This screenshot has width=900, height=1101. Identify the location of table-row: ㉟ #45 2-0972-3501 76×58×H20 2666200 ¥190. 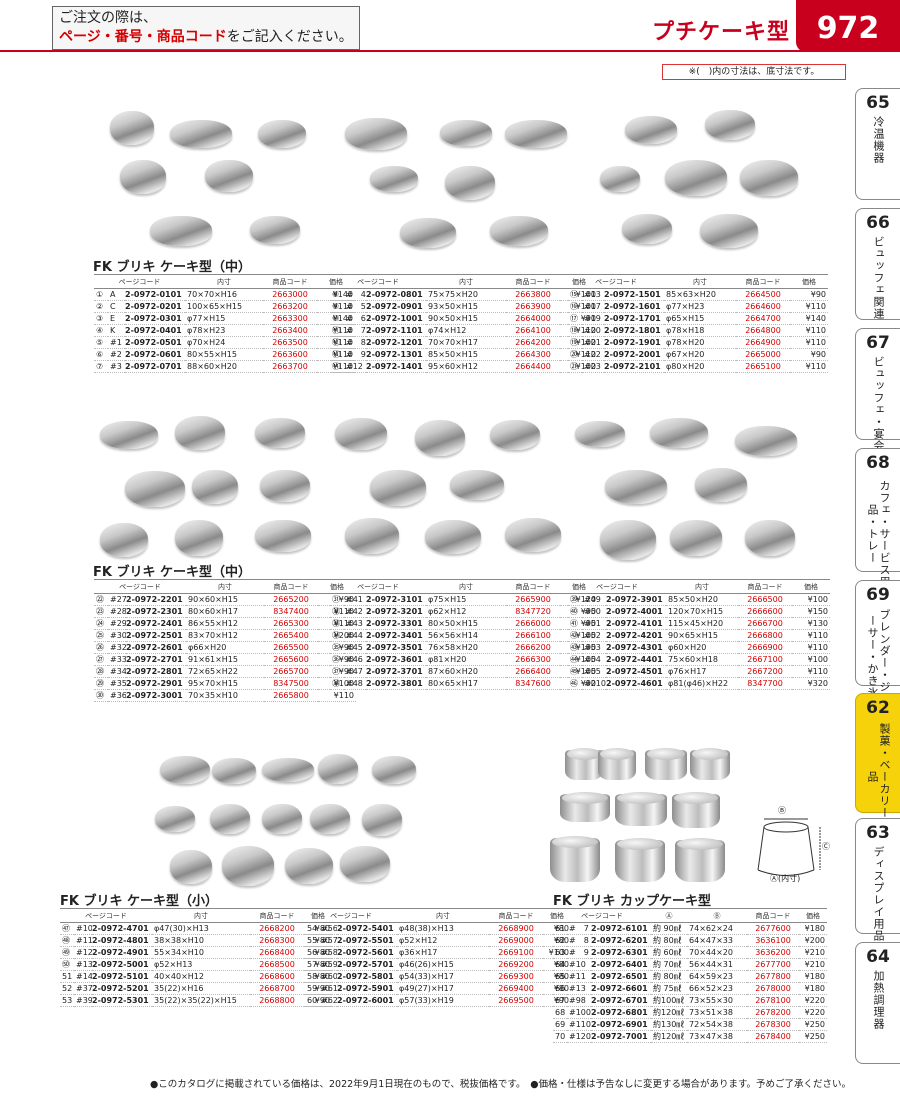
(464, 647).